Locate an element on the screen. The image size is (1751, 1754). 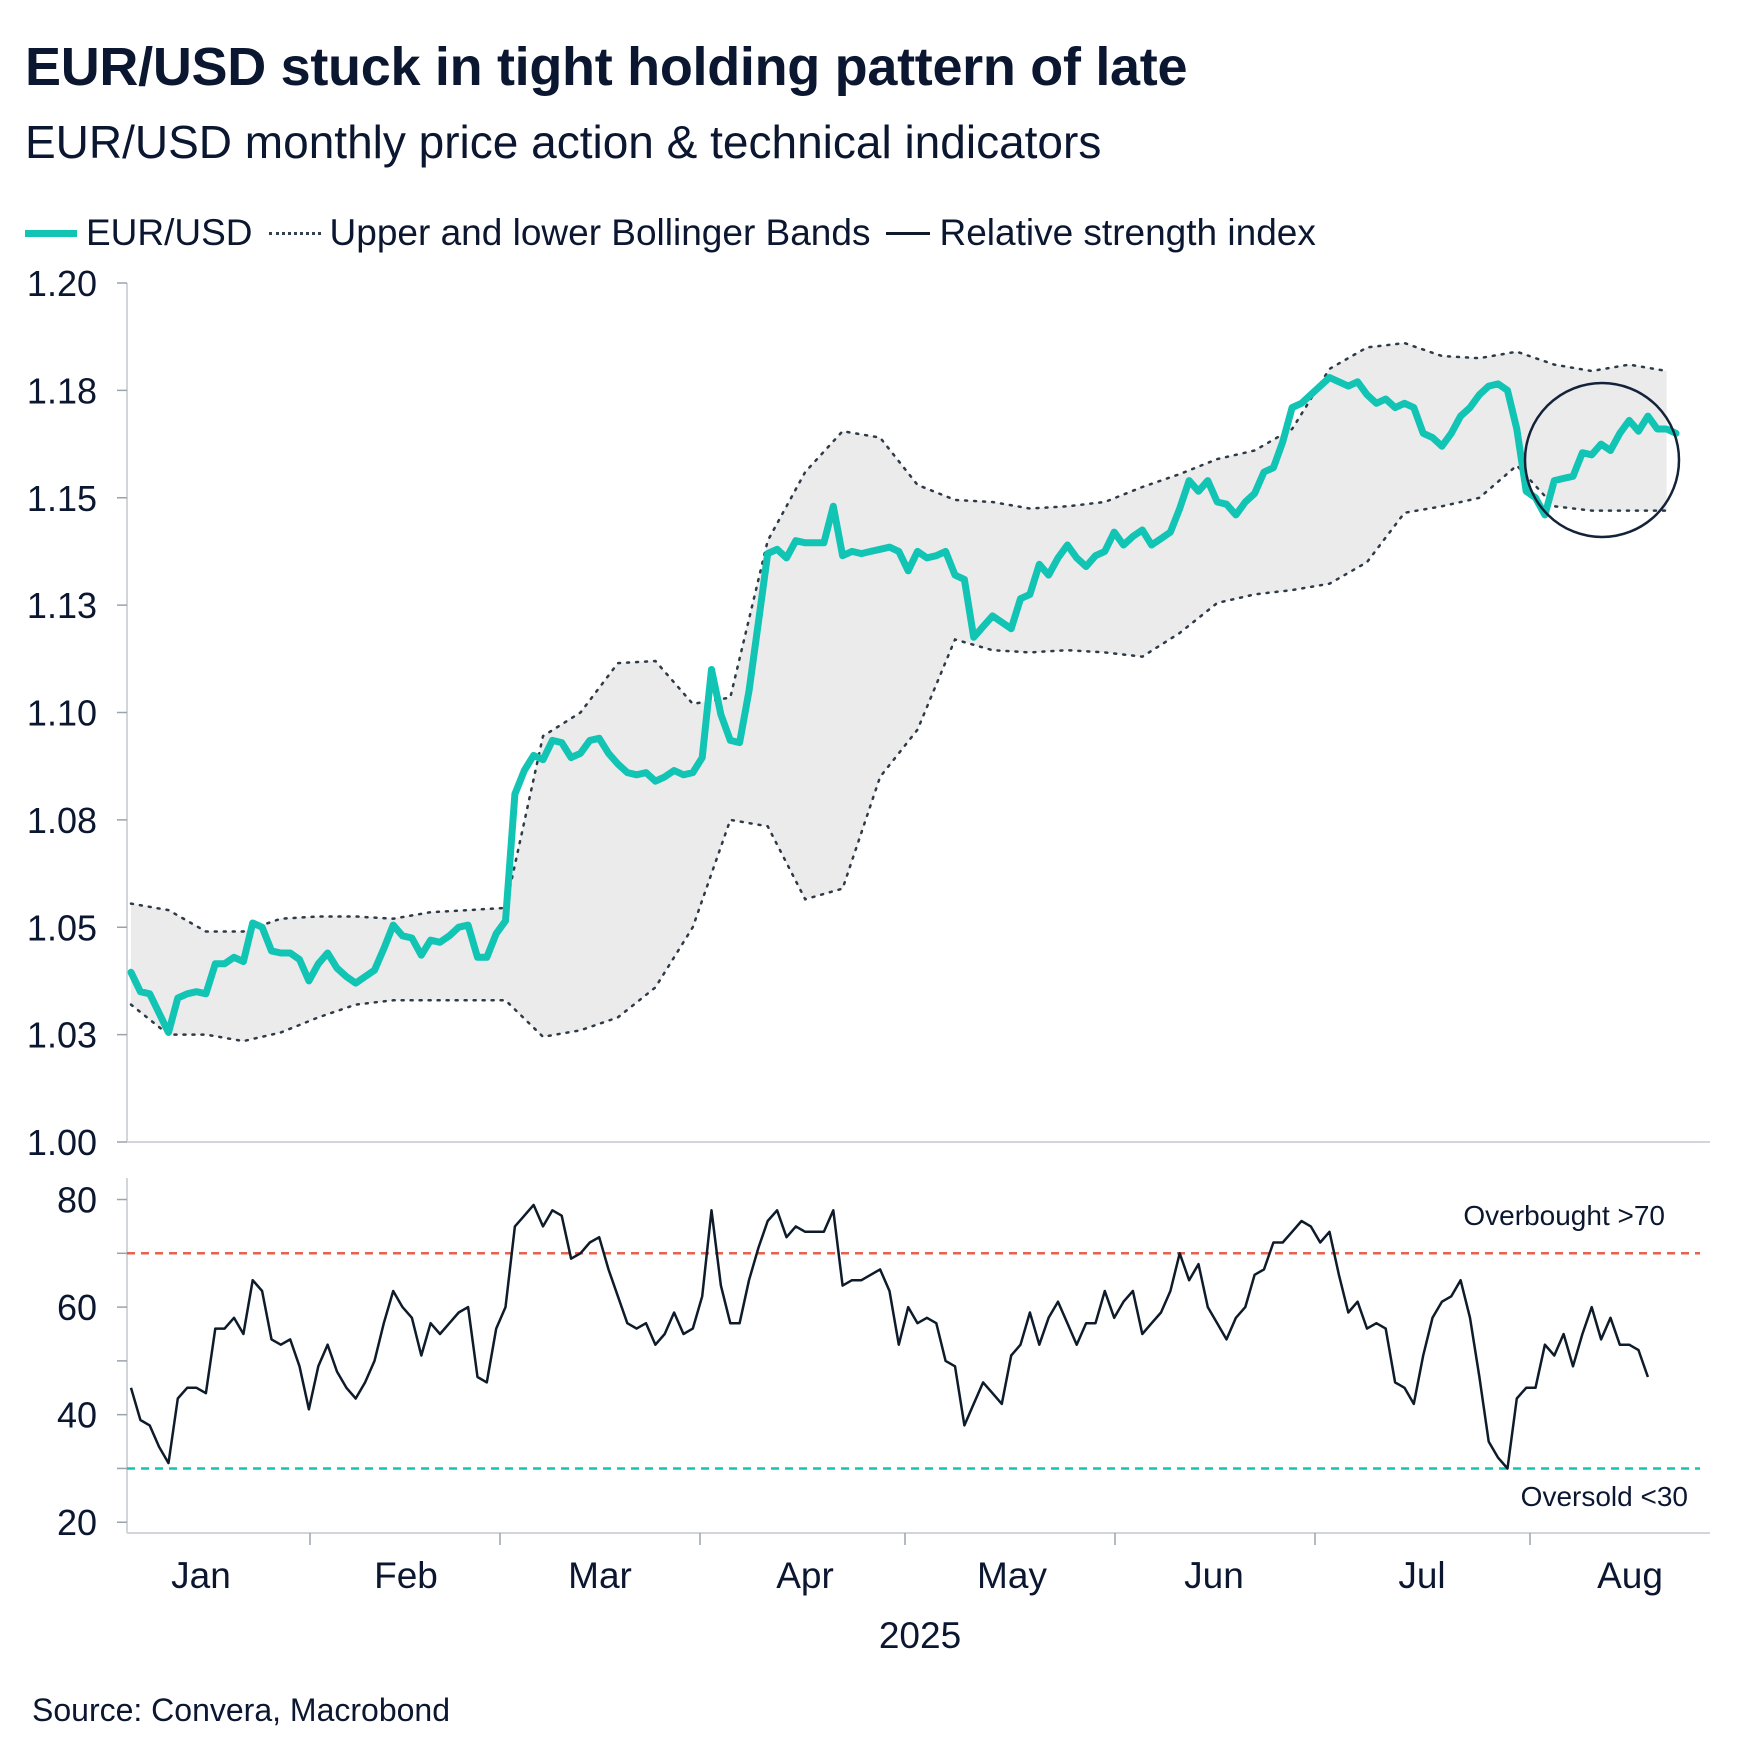
price-y-tick-label: 1.13 is located at coordinates (62, 605).